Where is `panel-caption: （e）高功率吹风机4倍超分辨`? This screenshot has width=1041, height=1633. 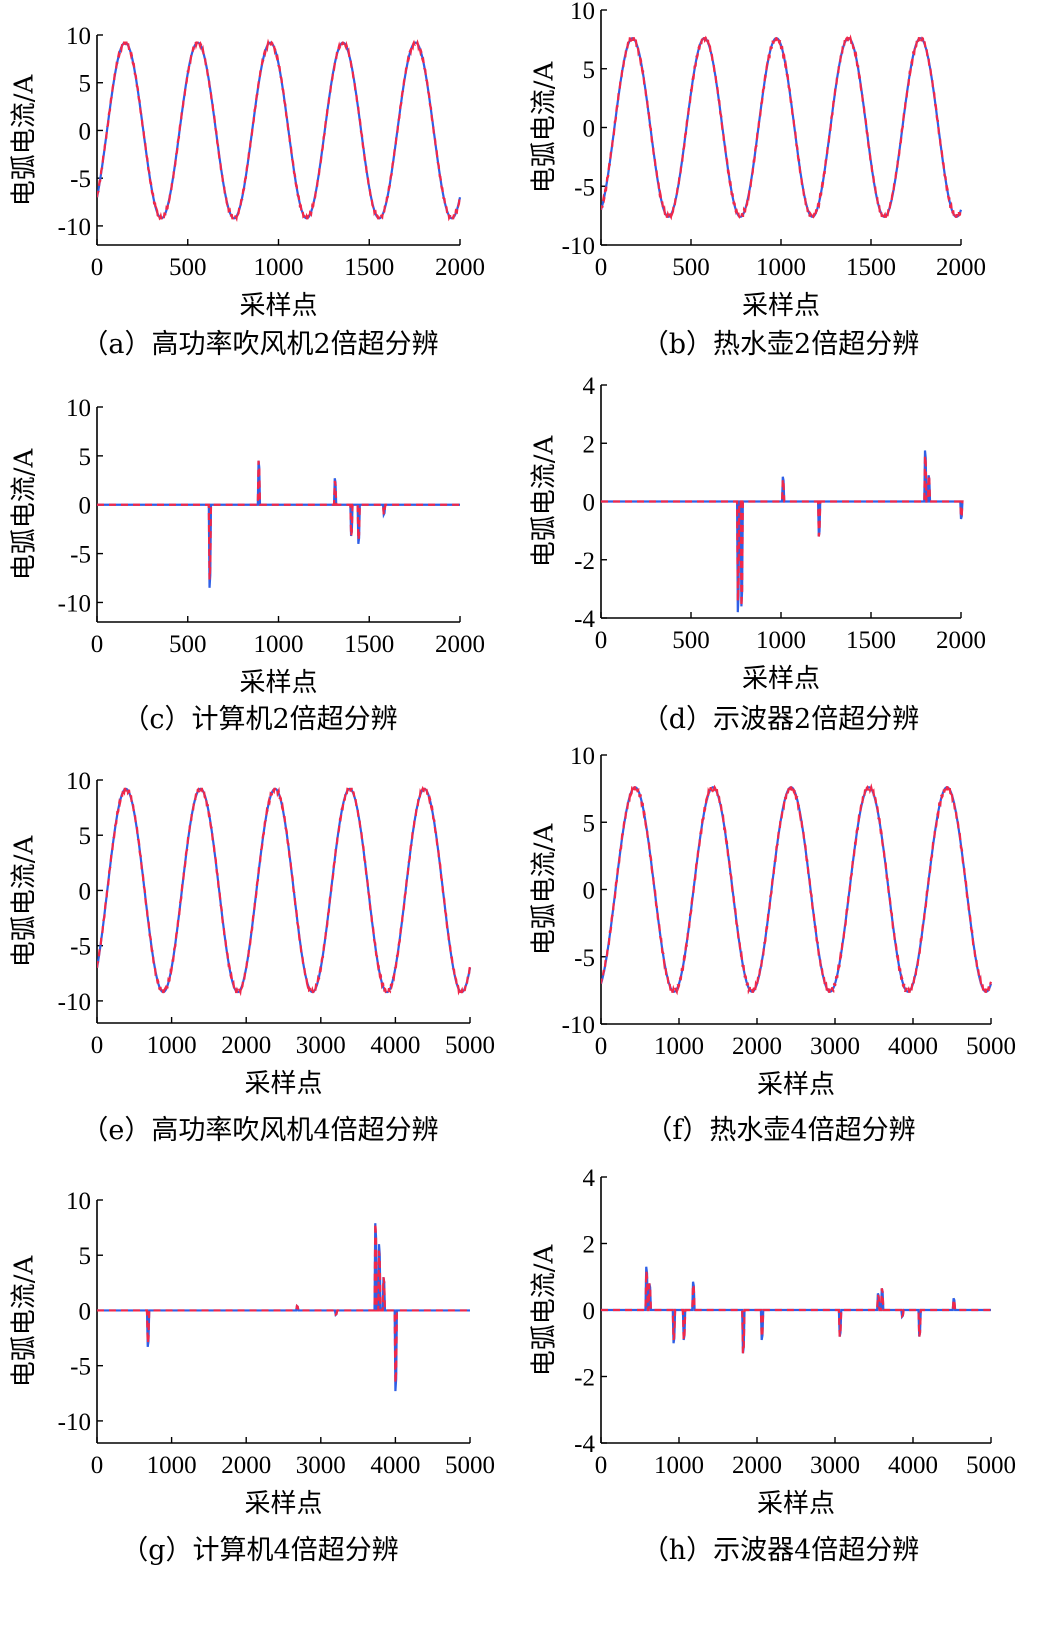
panel-caption: （e）高功率吹风机4倍超分辨 is located at coordinates (260, 1130).